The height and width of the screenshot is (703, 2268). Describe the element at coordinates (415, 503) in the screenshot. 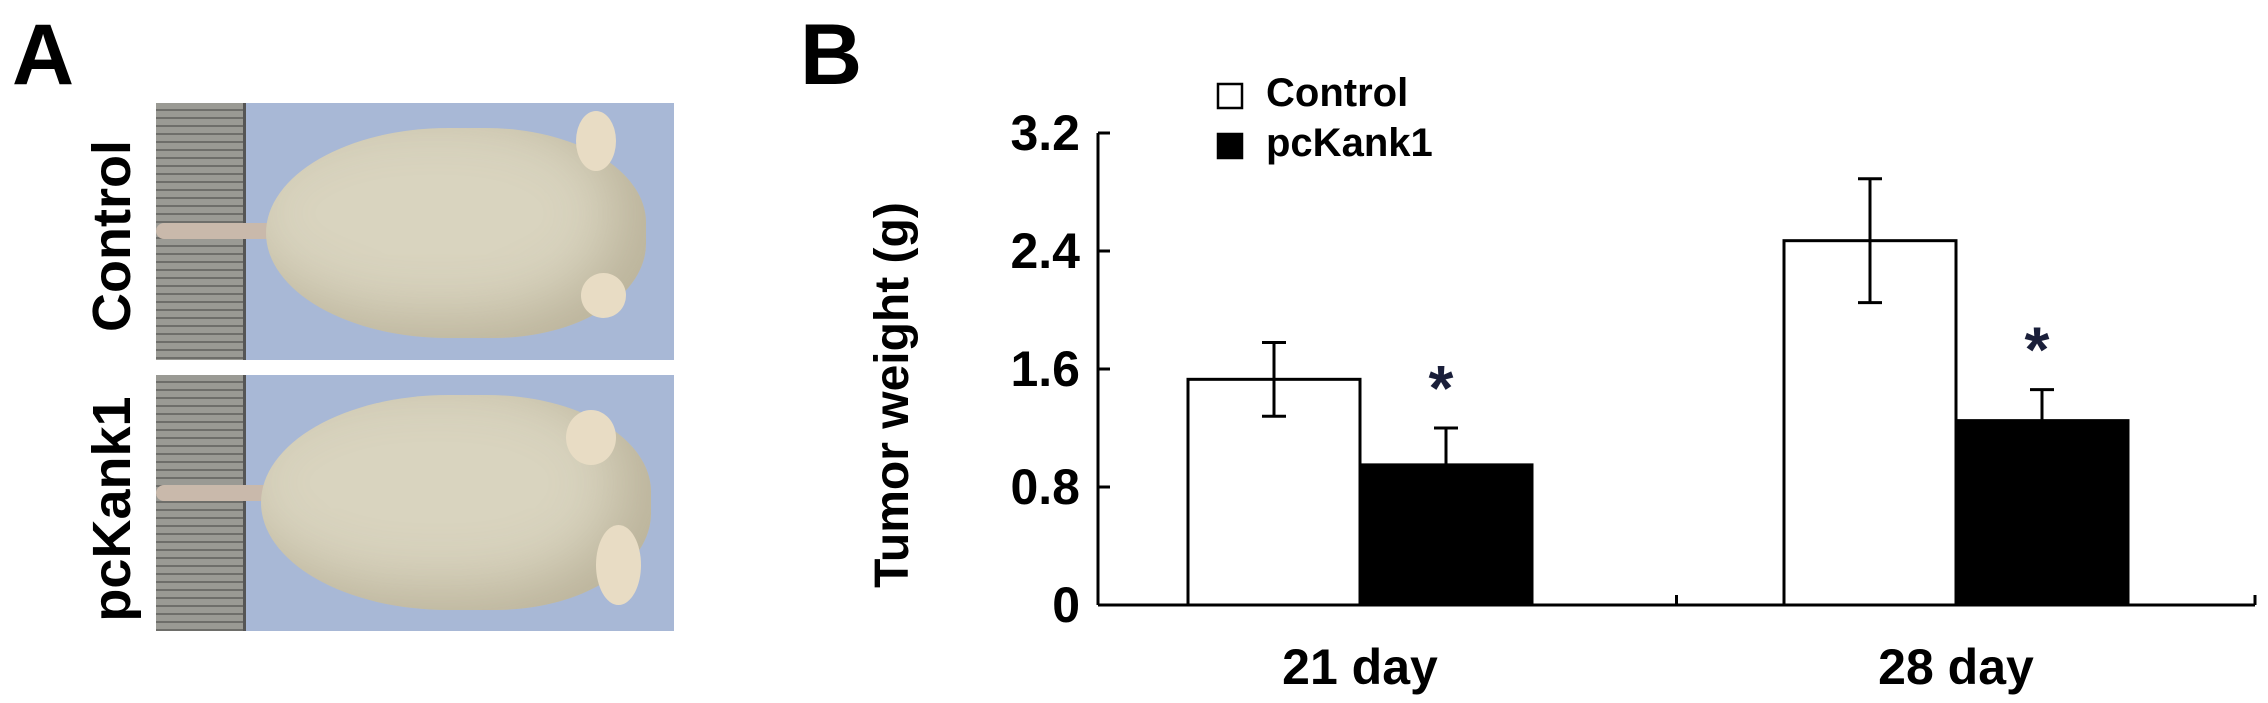

I see `mouse-photo-pckank1` at that location.